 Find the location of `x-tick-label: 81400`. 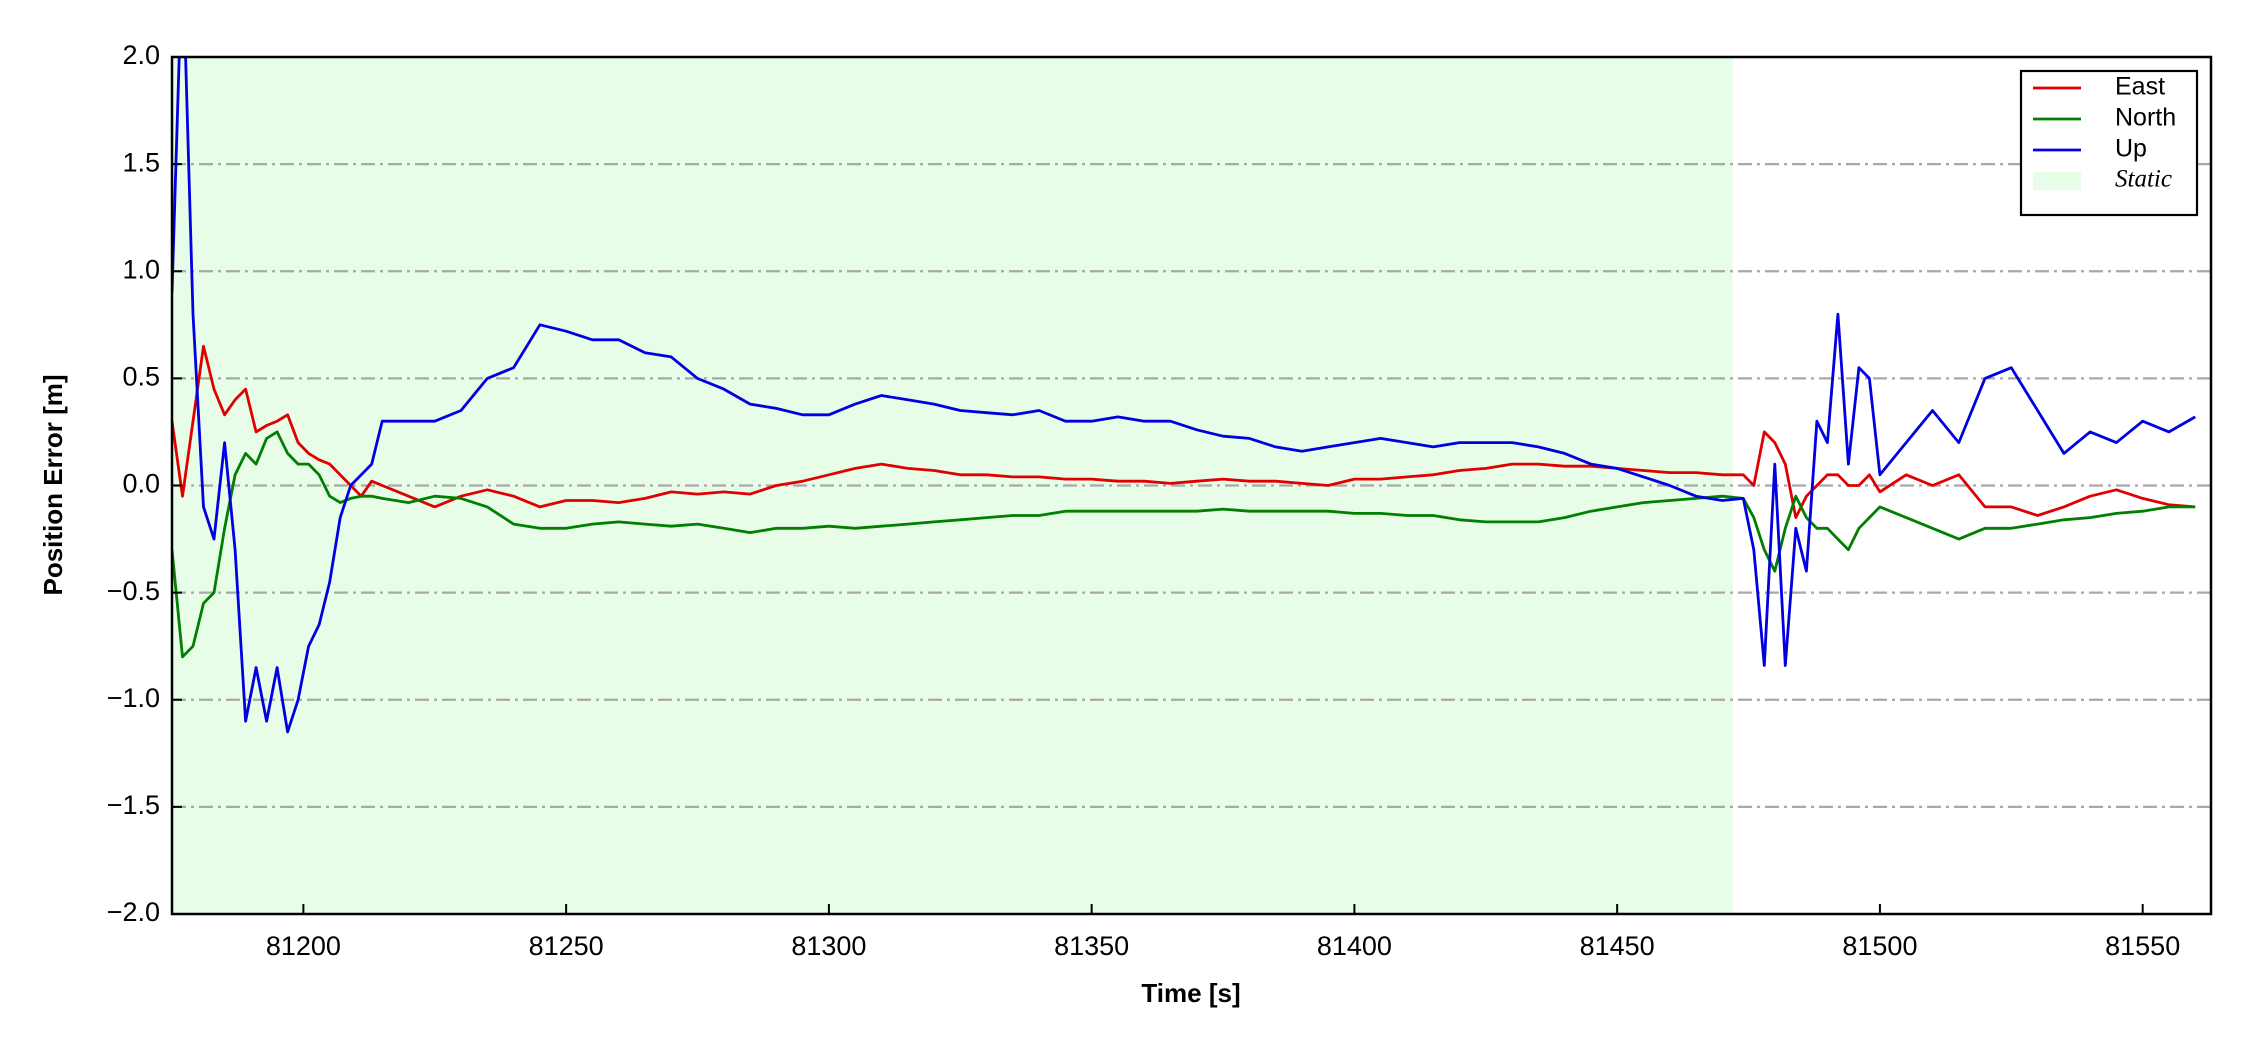

x-tick-label: 81400 is located at coordinates (1354, 946).